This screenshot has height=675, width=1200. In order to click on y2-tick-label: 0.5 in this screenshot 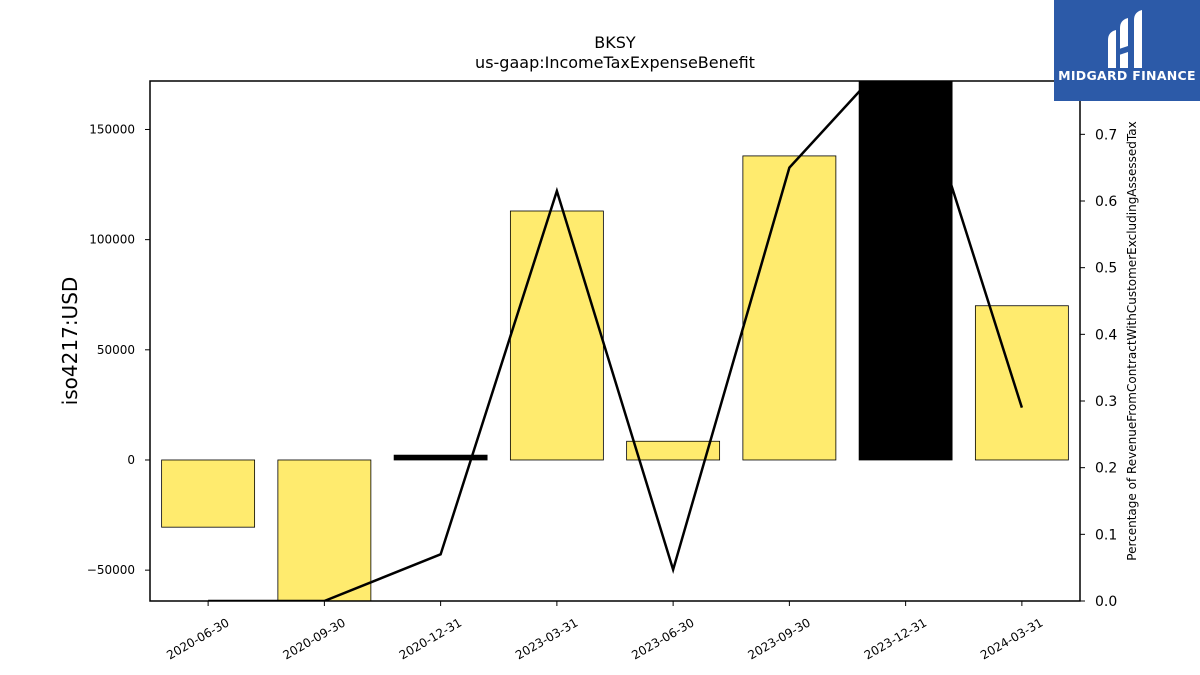, I will do `click(1106, 269)`.